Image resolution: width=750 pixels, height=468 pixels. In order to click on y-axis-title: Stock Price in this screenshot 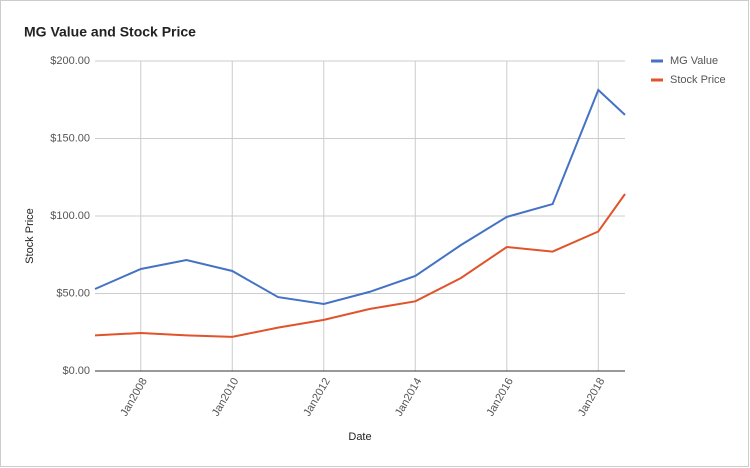, I will do `click(30, 236)`.